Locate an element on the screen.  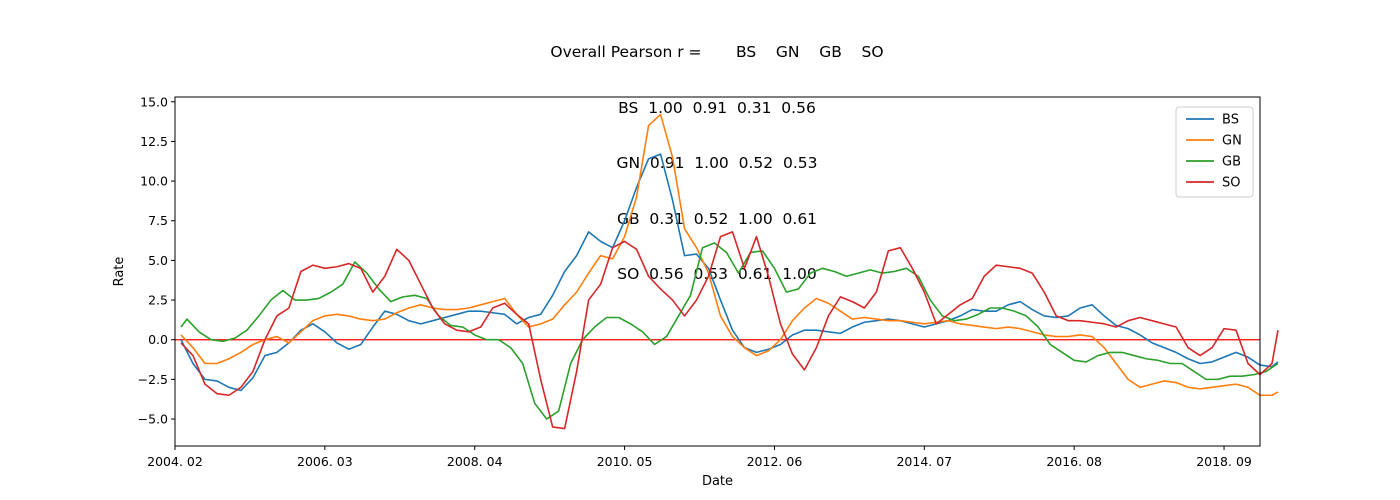
x-tick-label: 2012. 06 is located at coordinates (775, 461).